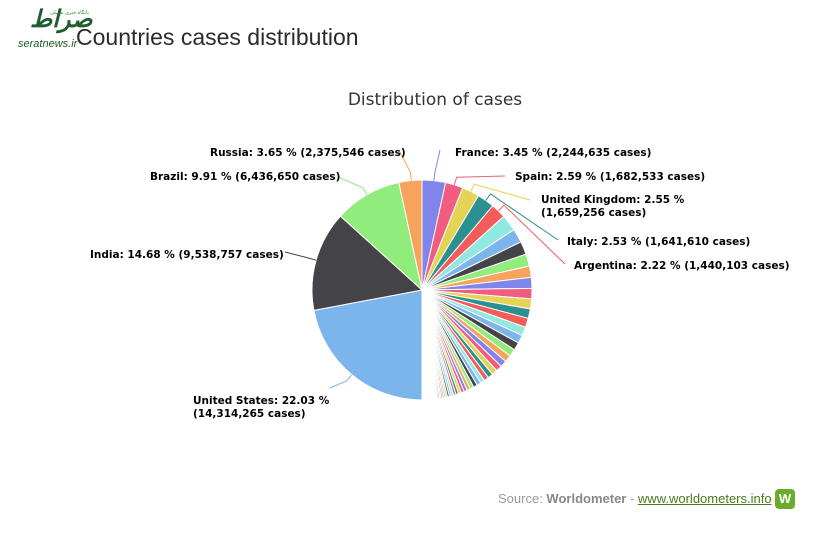 This screenshot has height=540, width=822. Describe the element at coordinates (610, 177) in the screenshot. I see `label-spain: Spain: 2.59 % (1,682,533 cases)` at that location.